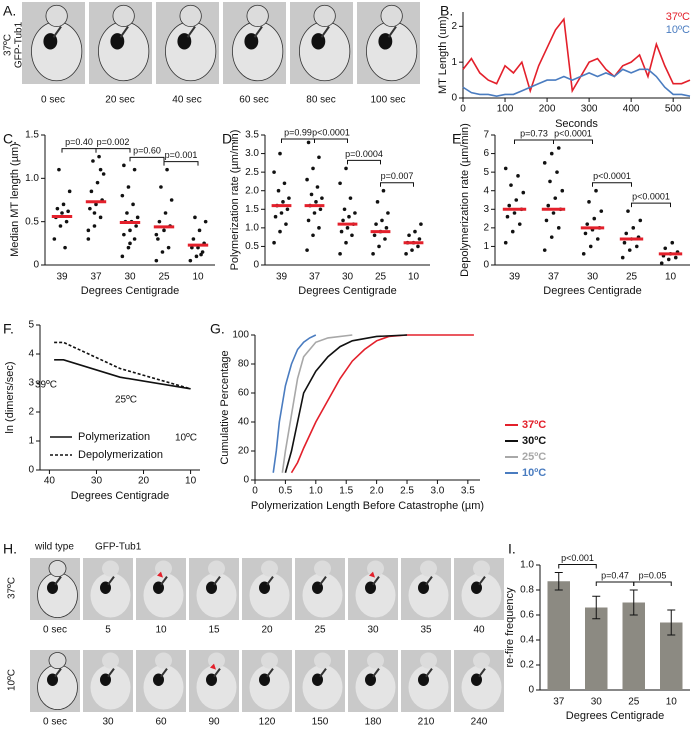  I want to click on x-axis-label: Seconds, so click(576, 124).